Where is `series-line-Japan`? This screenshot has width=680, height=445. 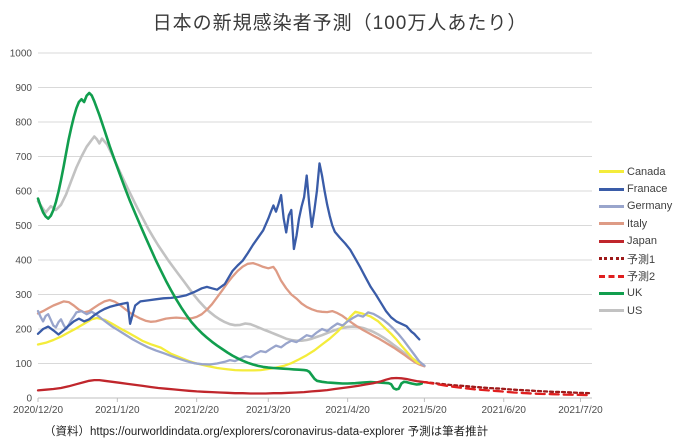
series-line-Japan is located at coordinates (231, 385).